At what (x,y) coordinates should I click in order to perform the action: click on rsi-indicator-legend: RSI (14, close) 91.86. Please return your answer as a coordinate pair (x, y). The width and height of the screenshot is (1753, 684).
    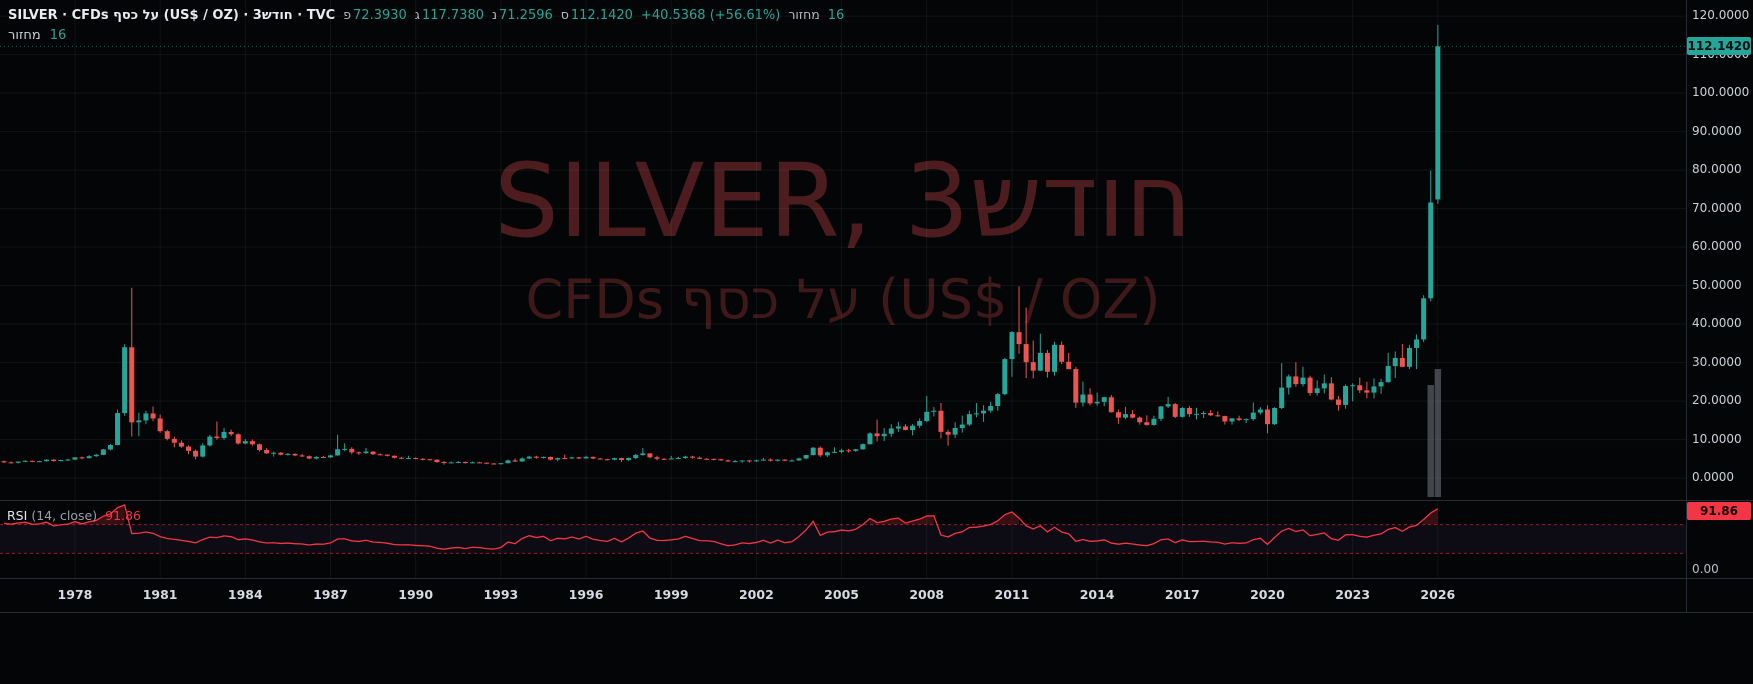
    Looking at the image, I should click on (74, 515).